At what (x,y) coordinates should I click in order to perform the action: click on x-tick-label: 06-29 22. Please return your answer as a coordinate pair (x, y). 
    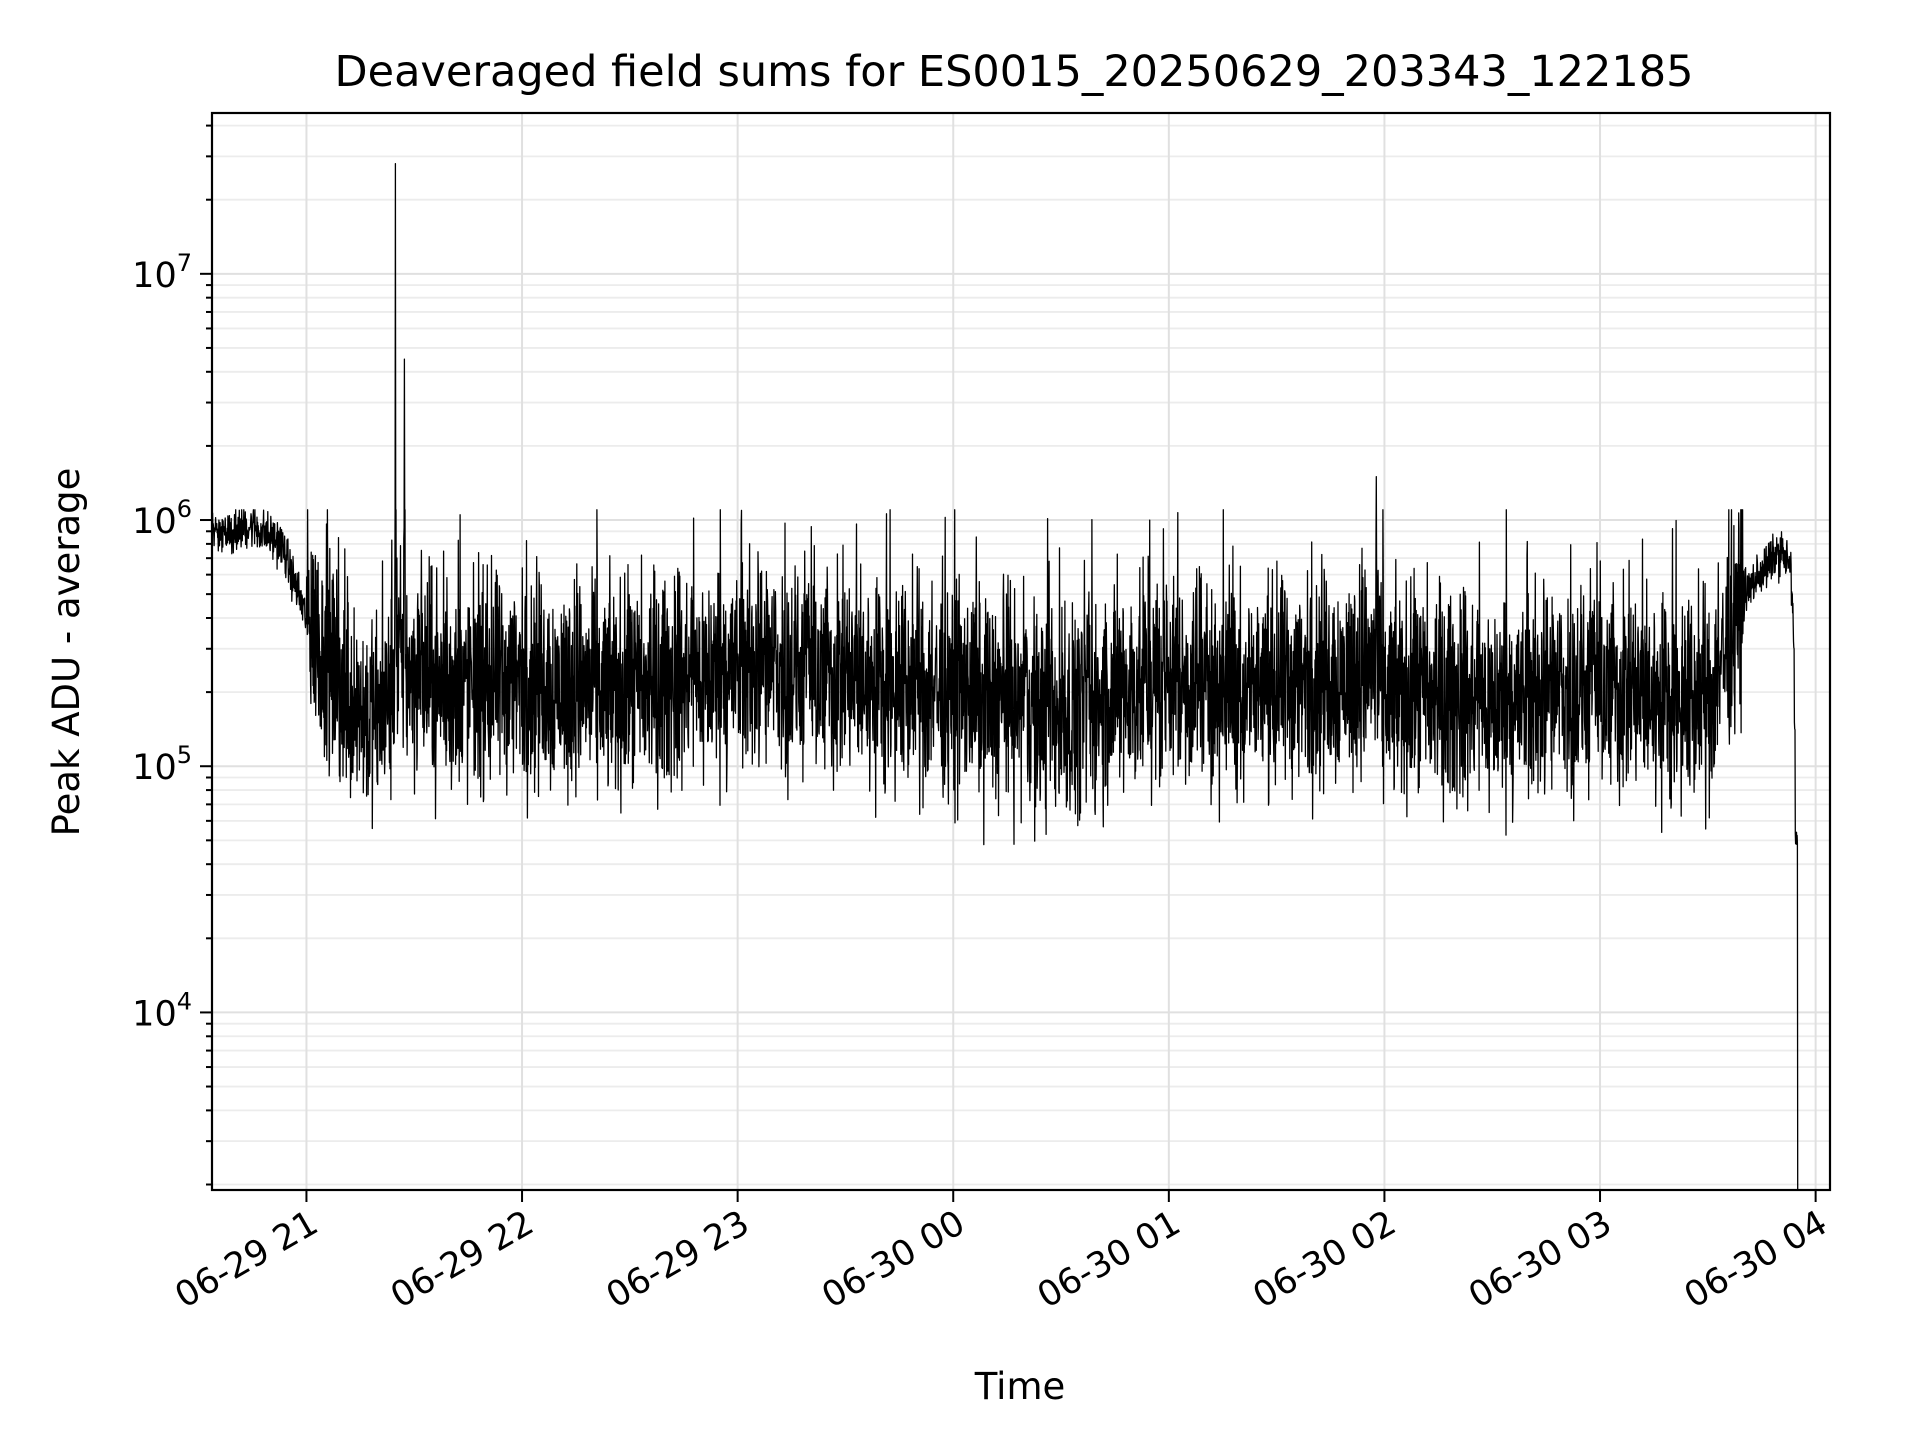
    Looking at the image, I should click on (462, 1259).